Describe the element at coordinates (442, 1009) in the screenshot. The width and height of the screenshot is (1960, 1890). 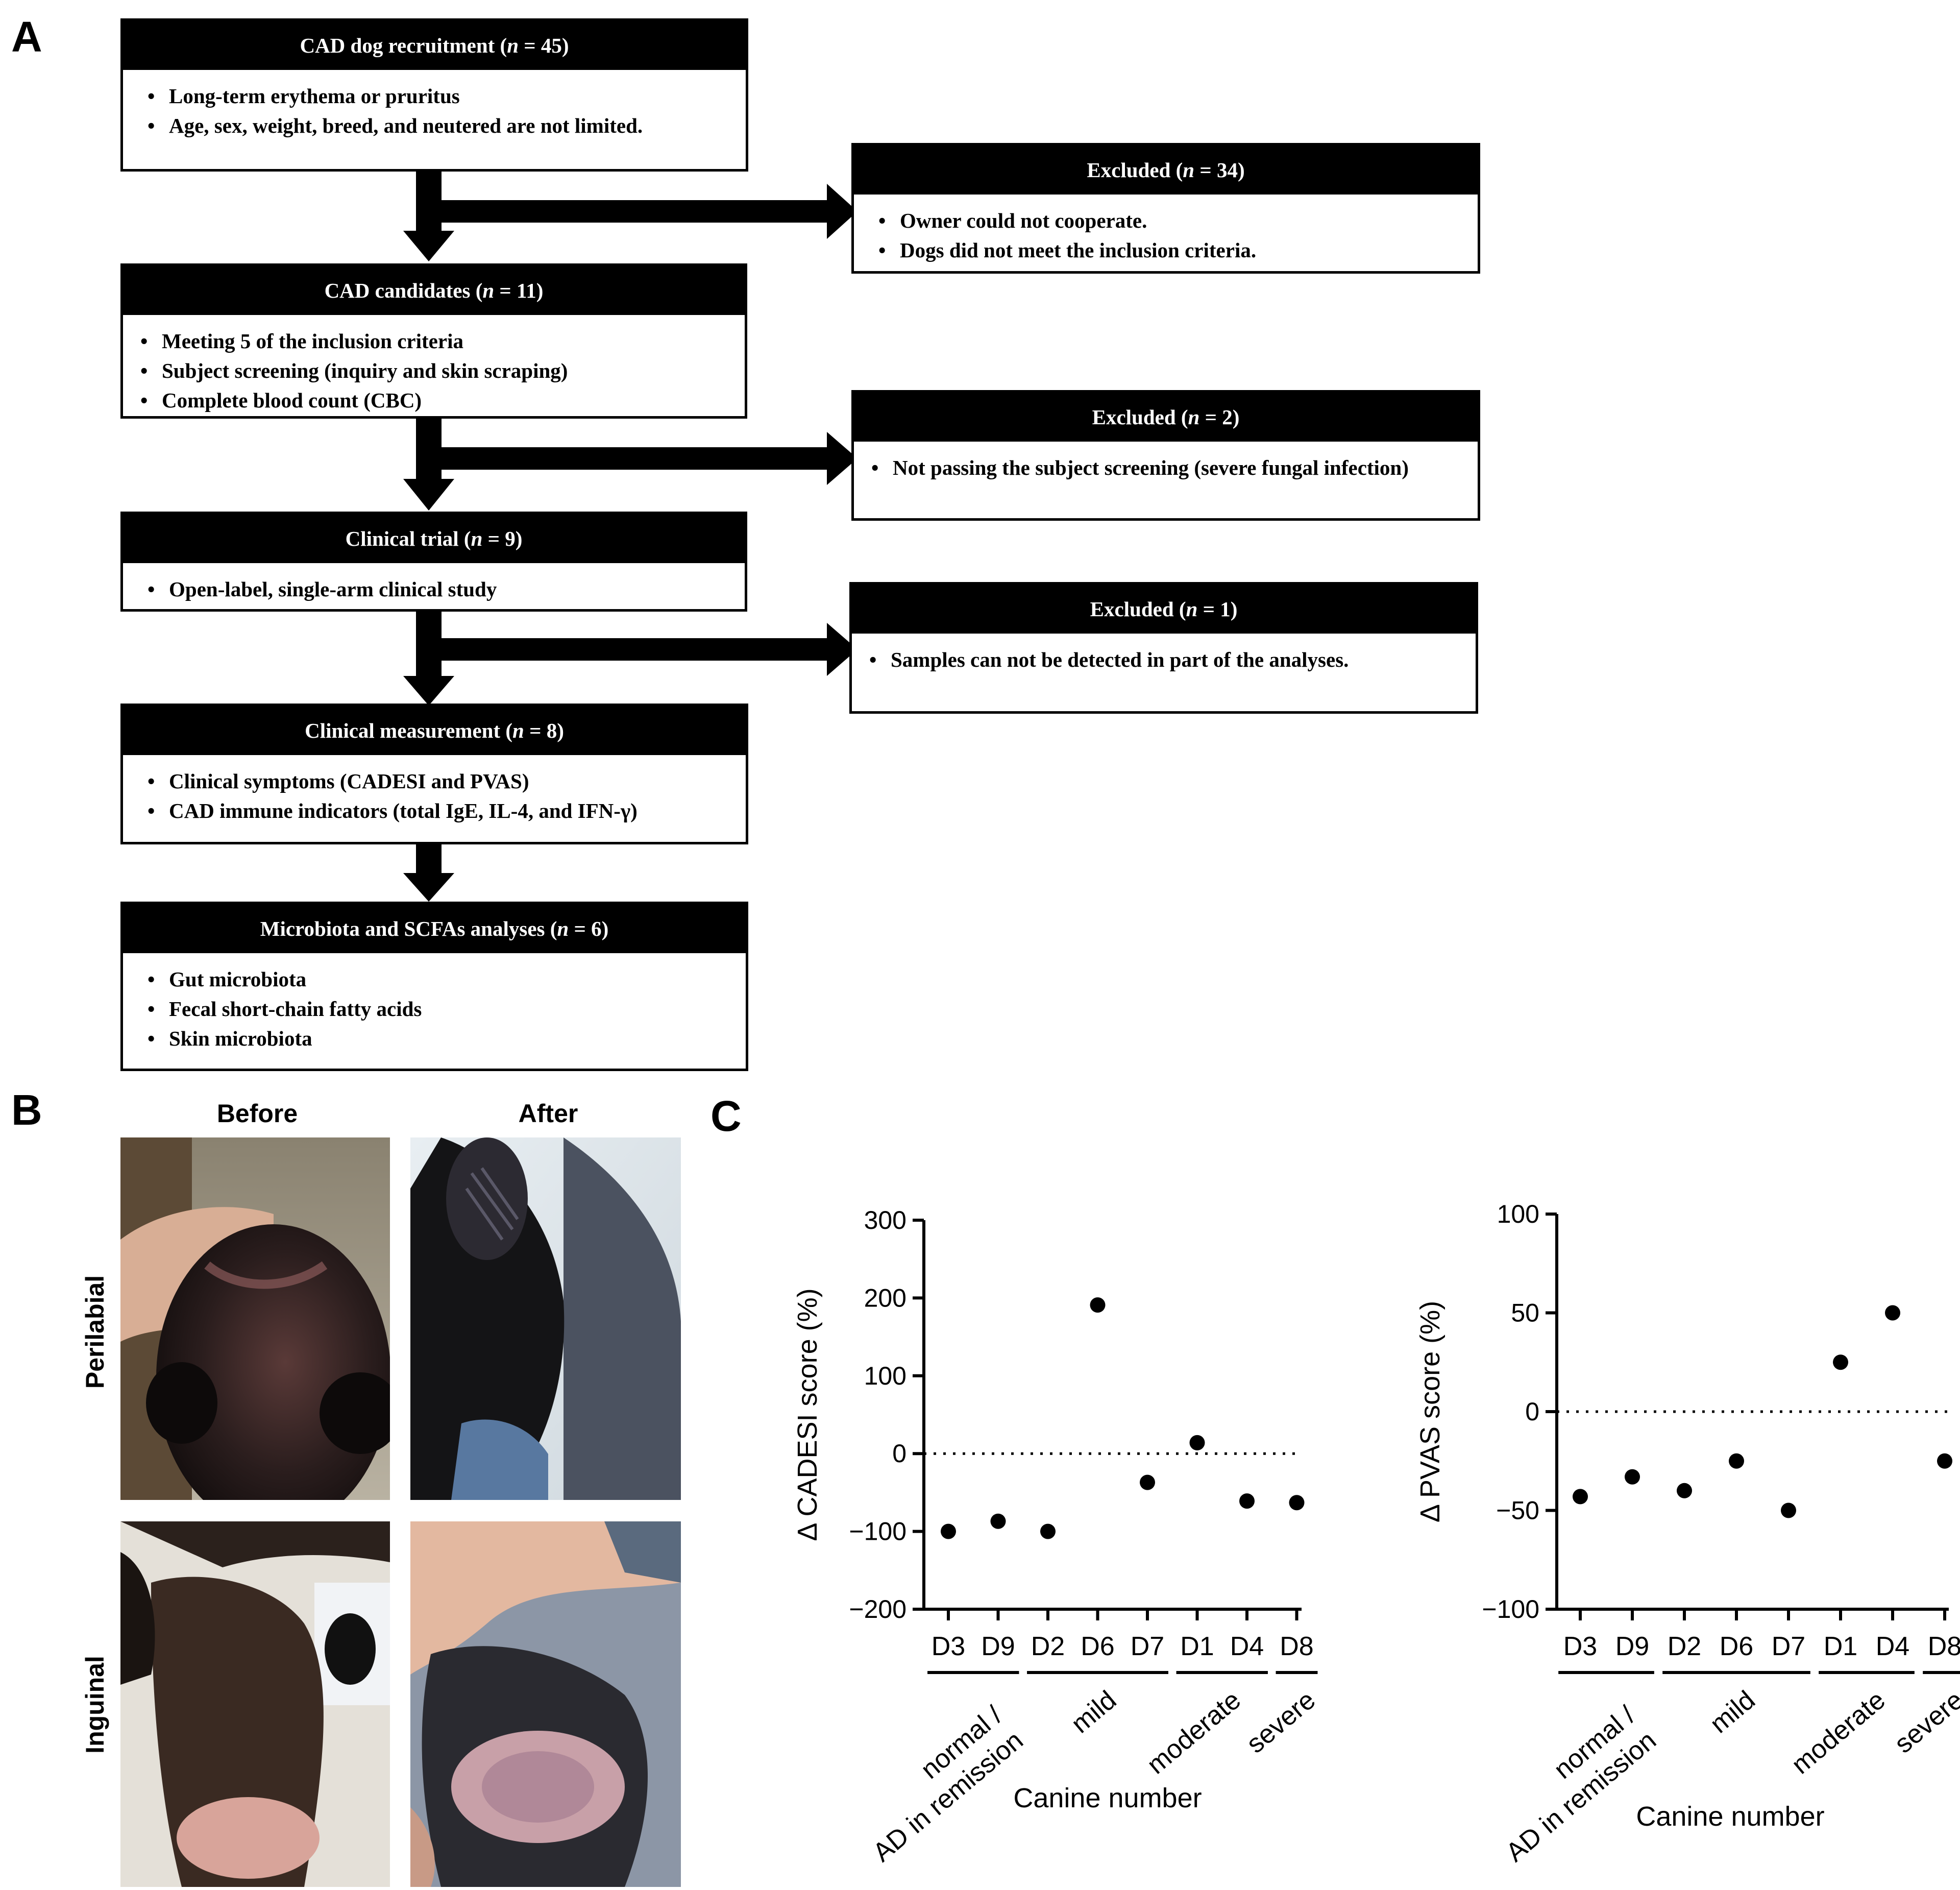
I see `list-item: Fecal short-chain fatty acids` at that location.